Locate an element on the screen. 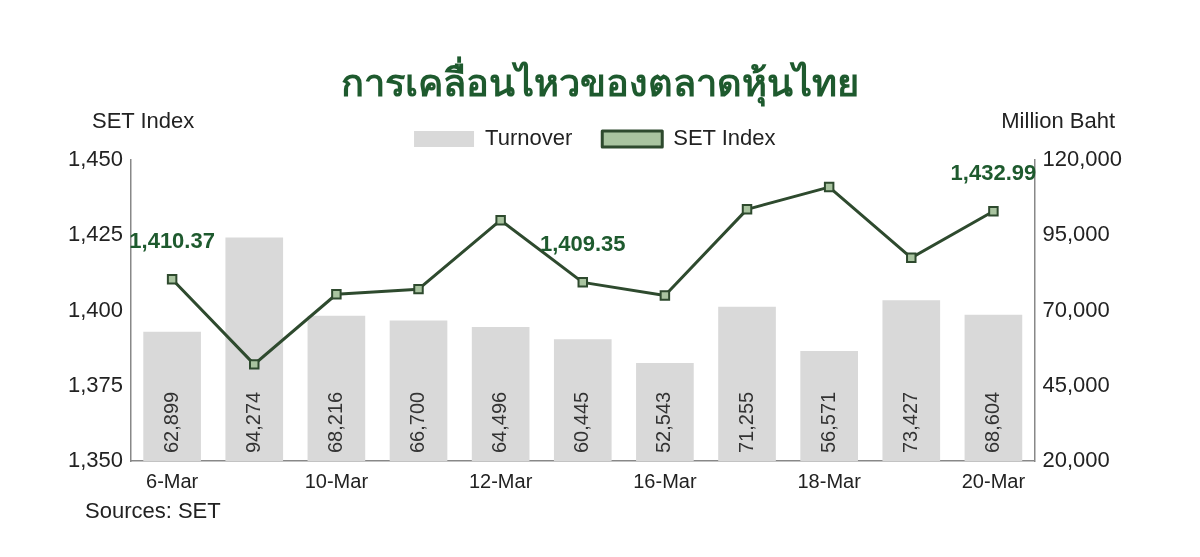 Image resolution: width=1200 pixels, height=557 pixels. y2-tick-label: 70,000 is located at coordinates (1076, 309).